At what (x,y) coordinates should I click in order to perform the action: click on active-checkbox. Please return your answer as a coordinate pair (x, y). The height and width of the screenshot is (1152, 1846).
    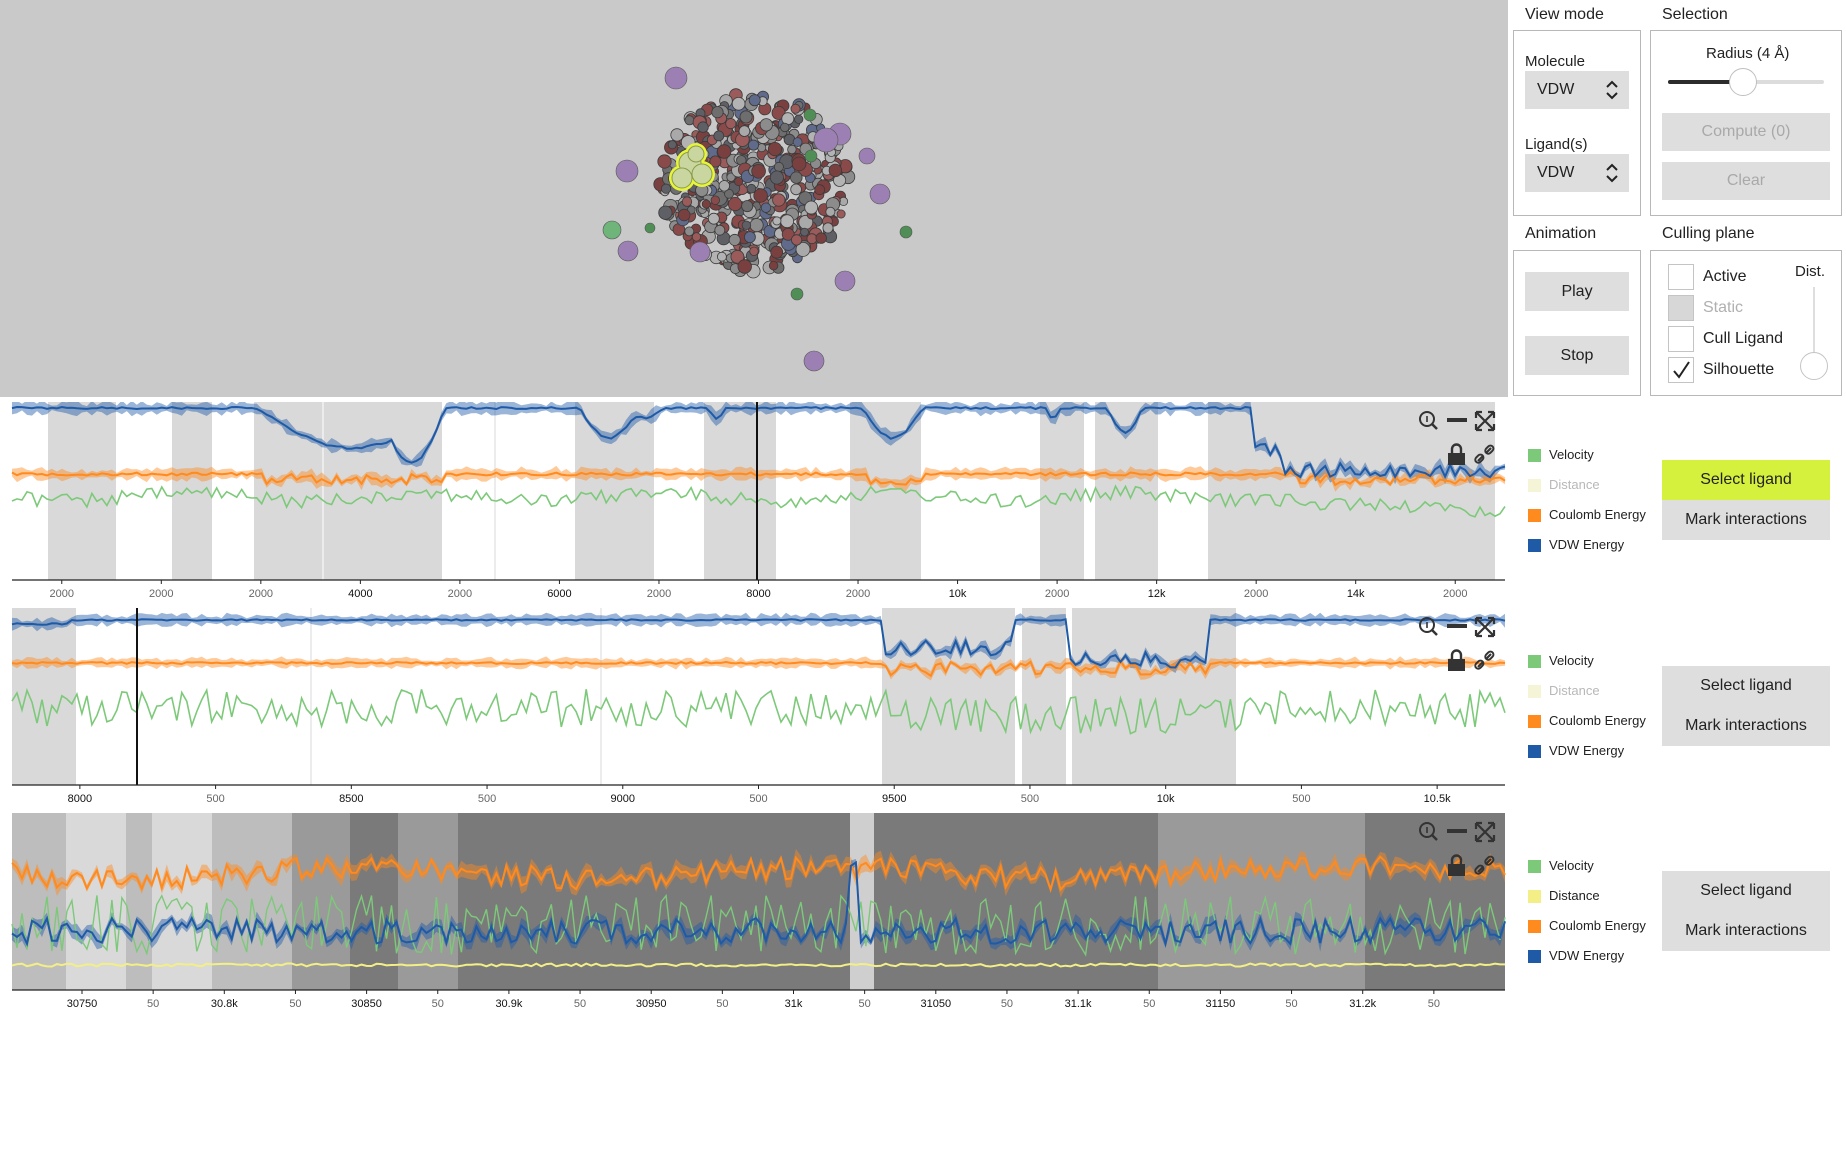
    Looking at the image, I should click on (1681, 277).